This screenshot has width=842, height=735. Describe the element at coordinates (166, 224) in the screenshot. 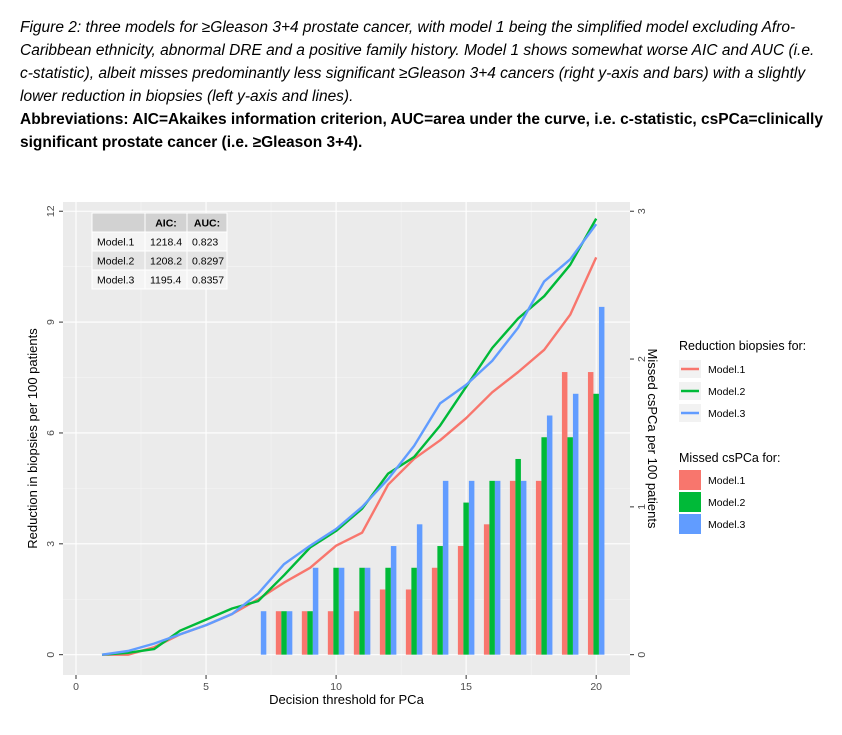

I see `table-text: AIC:` at that location.